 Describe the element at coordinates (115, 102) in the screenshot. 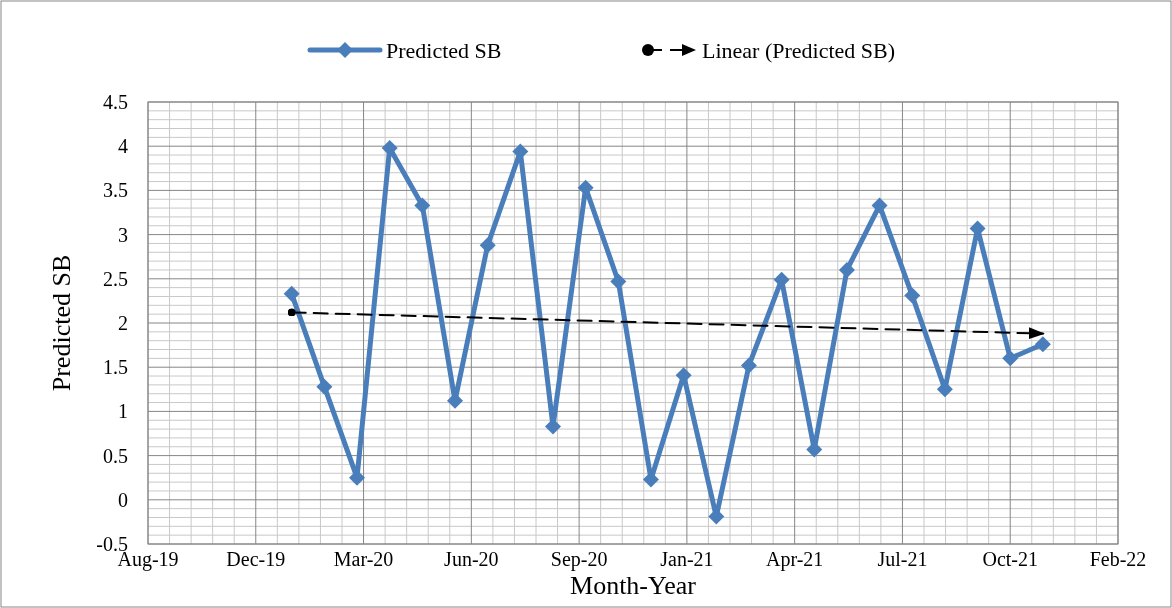

I see `y-tick-label: 4.5` at that location.